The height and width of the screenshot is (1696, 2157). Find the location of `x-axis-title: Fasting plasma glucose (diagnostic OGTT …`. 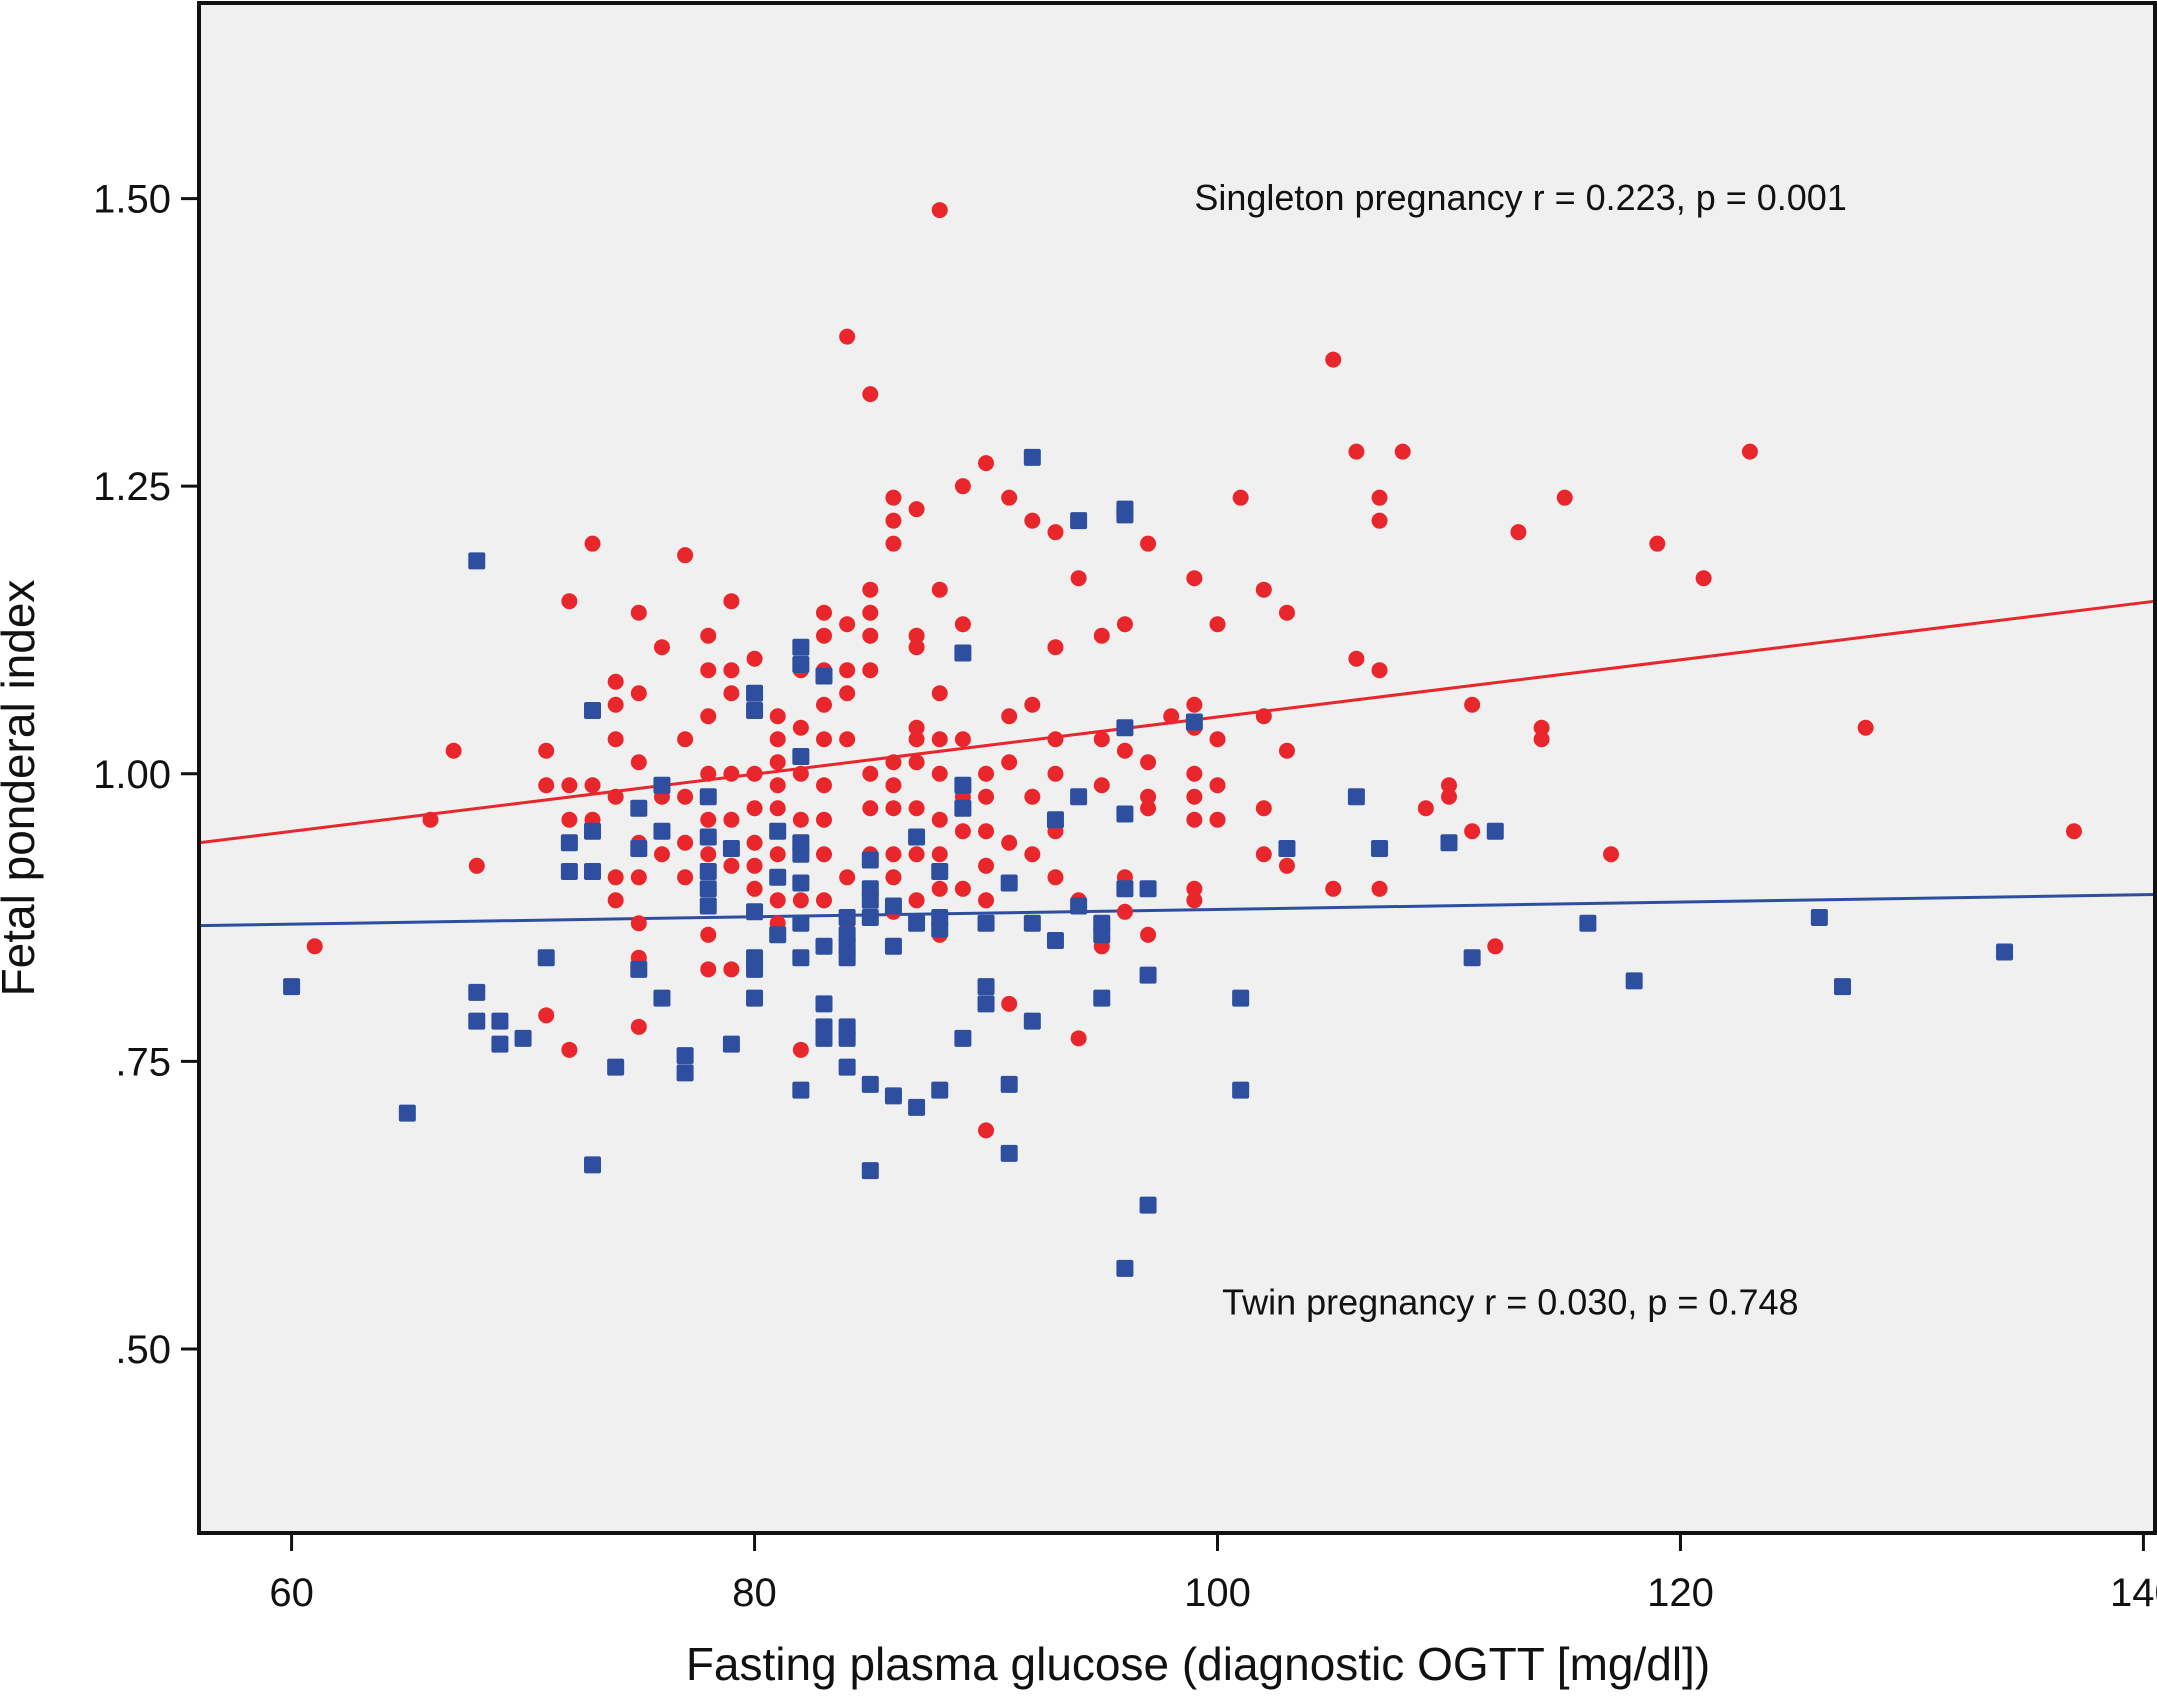

x-axis-title: Fasting plasma glucose (diagnostic OGTT … is located at coordinates (1198, 1664).